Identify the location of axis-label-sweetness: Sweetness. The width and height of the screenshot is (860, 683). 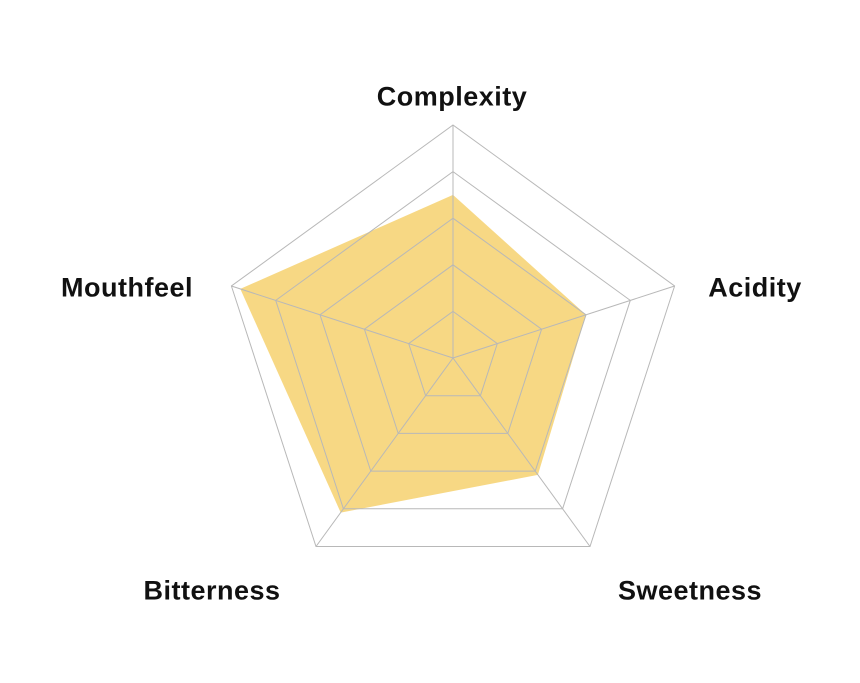
(690, 590).